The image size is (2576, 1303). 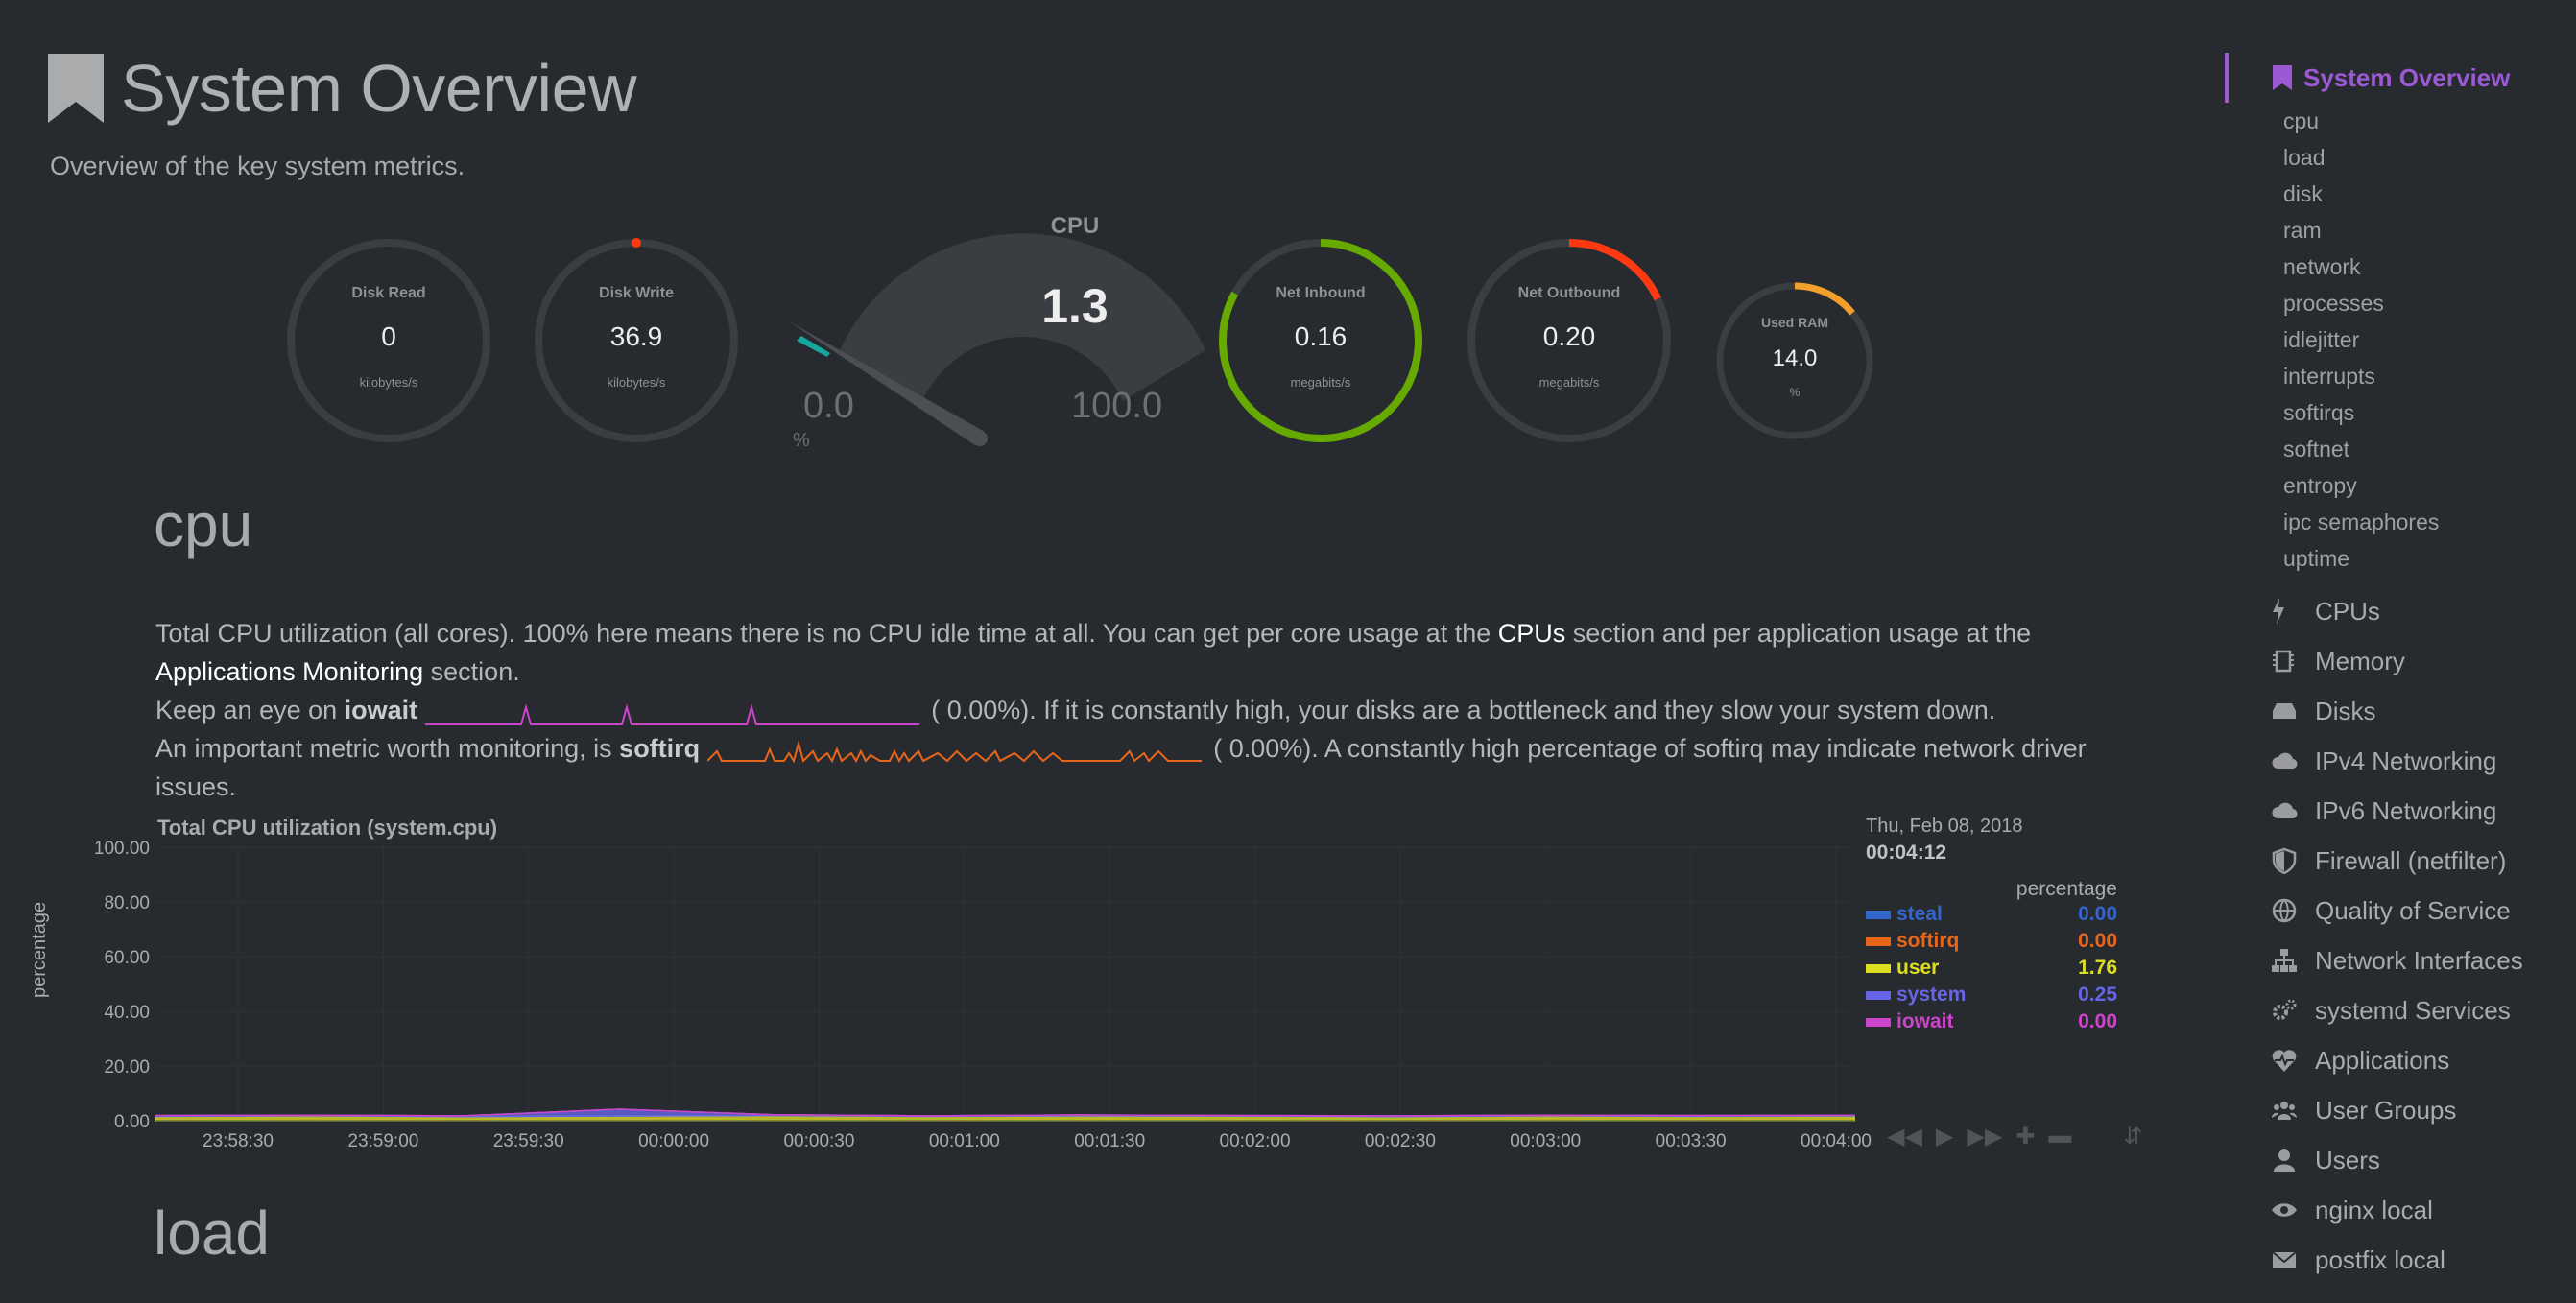 I want to click on sidebar-item-label: IPv4 Networking, so click(x=2406, y=761).